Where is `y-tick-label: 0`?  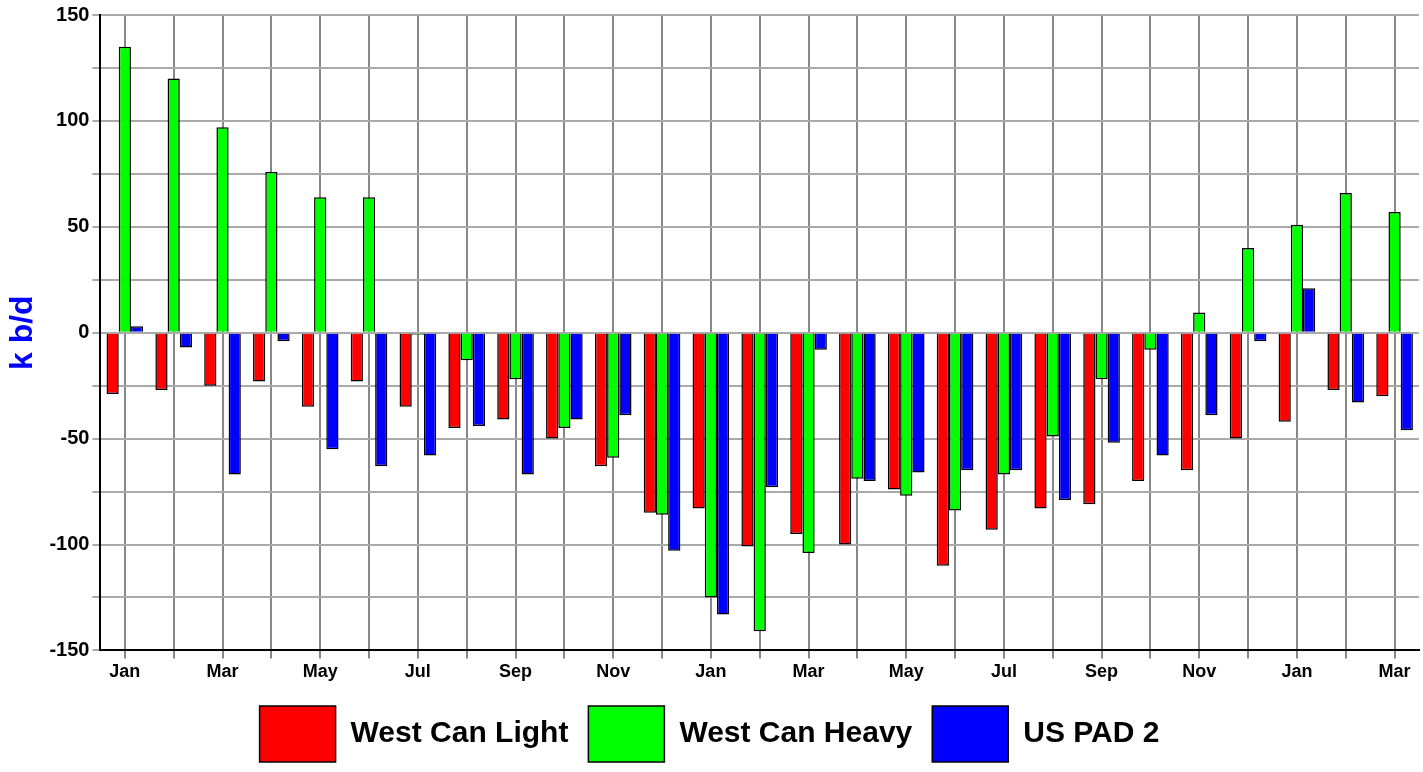 y-tick-label: 0 is located at coordinates (84, 331).